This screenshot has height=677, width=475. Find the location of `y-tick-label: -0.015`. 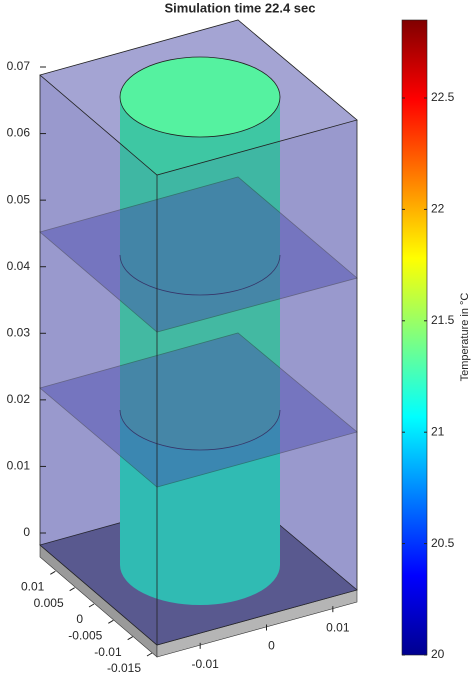

y-tick-label: -0.015 is located at coordinates (124, 668).